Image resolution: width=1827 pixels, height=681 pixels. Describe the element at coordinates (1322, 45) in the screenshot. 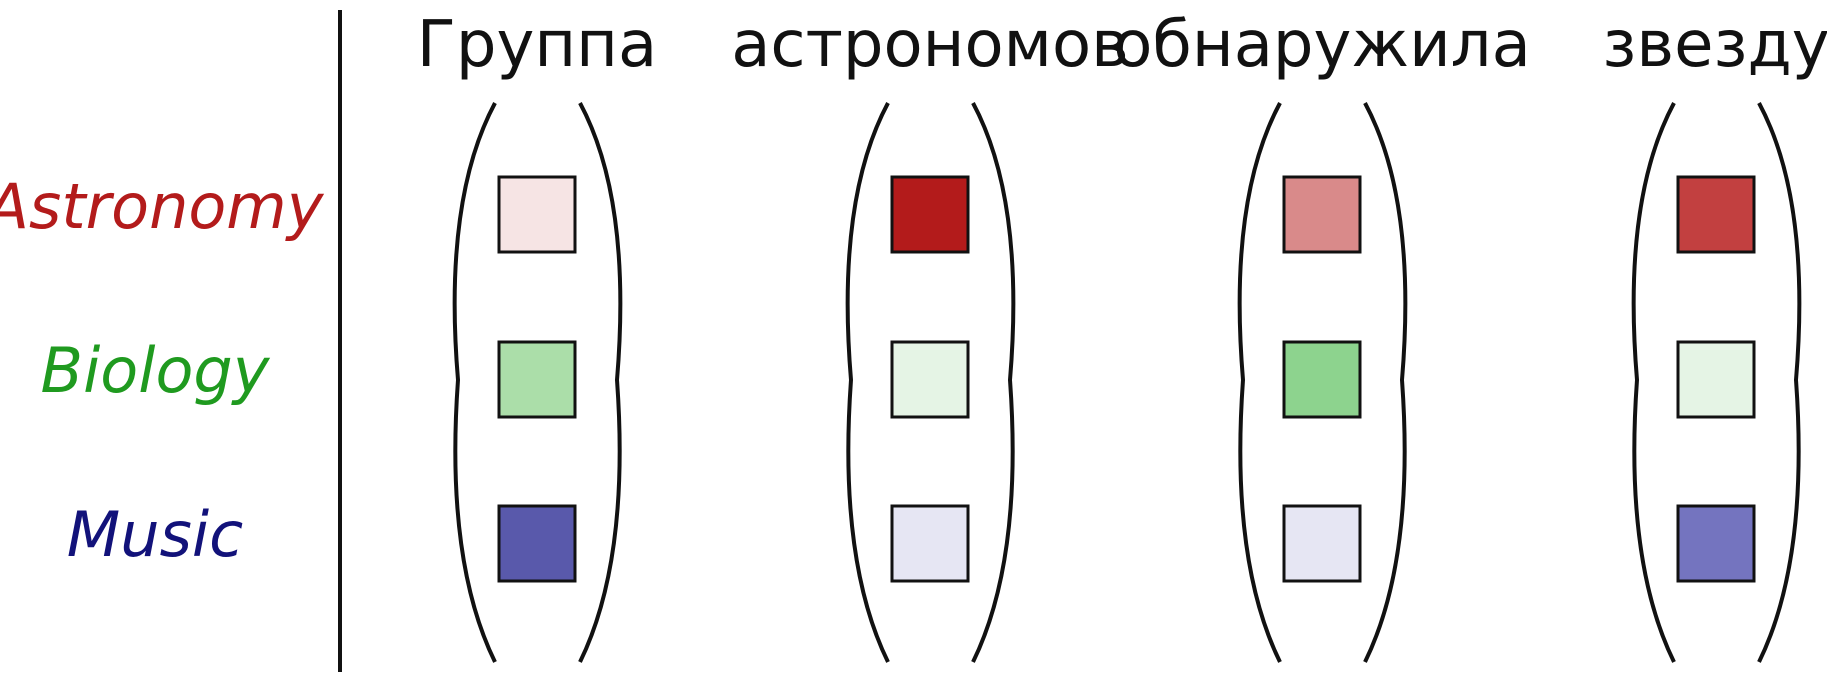

I see `column-word: обнаружила` at that location.